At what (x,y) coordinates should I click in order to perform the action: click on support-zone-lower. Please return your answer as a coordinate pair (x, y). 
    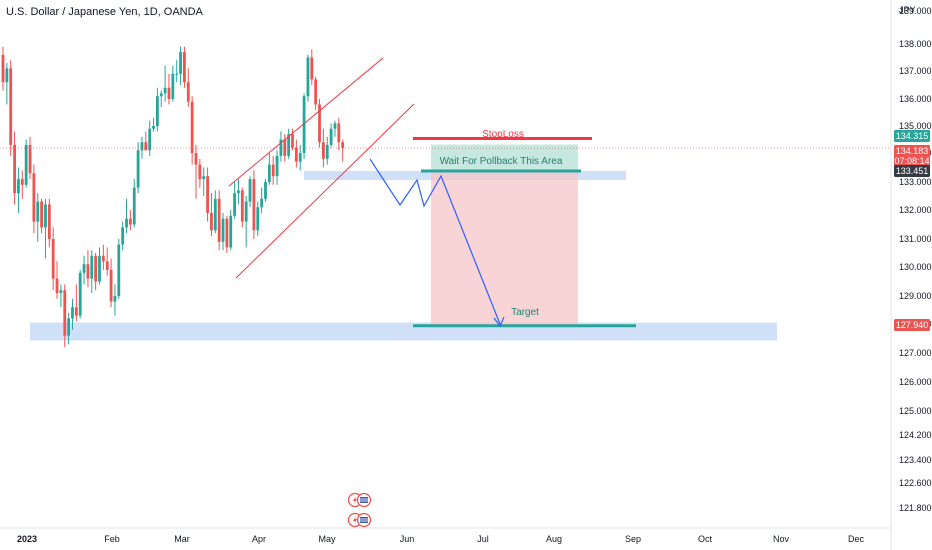
    Looking at the image, I should click on (403, 331).